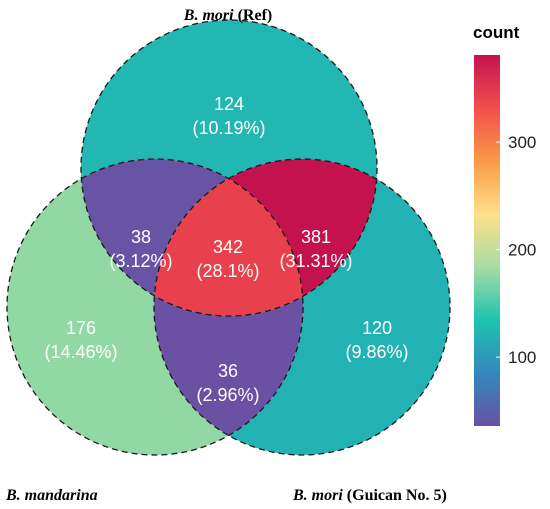  Describe the element at coordinates (227, 271) in the screenshot. I see `label-all-percent: (28.1%)` at that location.